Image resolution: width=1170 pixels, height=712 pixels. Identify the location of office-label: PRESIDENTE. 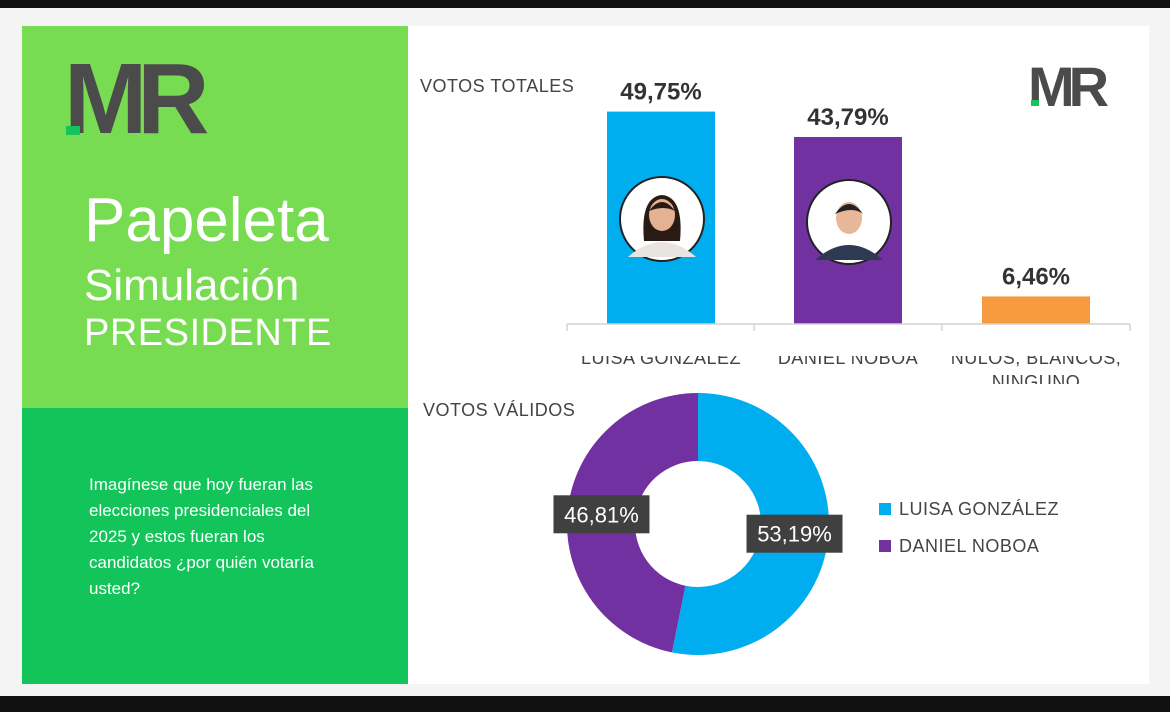
(208, 333).